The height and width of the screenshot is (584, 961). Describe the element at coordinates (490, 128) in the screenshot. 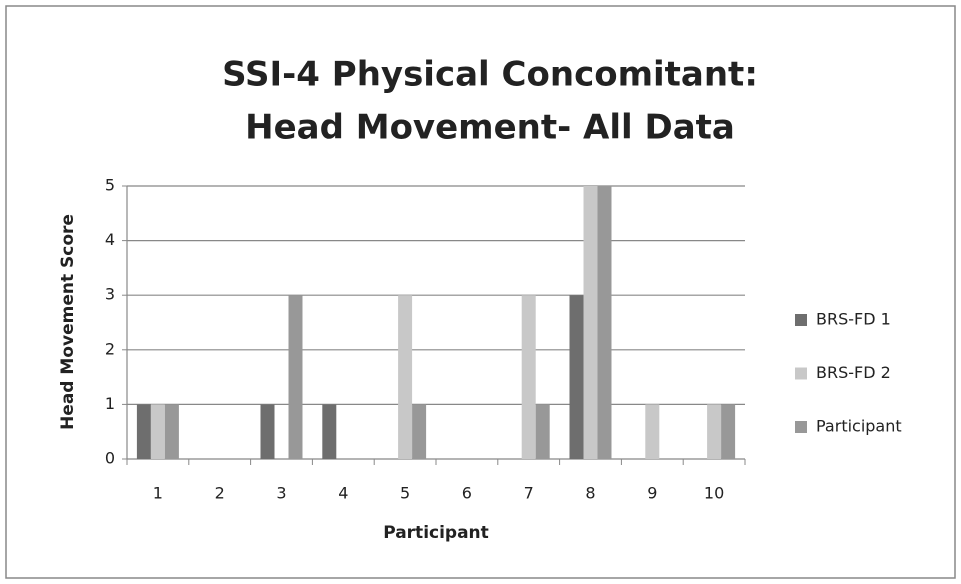

I see `chart-title: Head Movement- All Data` at that location.